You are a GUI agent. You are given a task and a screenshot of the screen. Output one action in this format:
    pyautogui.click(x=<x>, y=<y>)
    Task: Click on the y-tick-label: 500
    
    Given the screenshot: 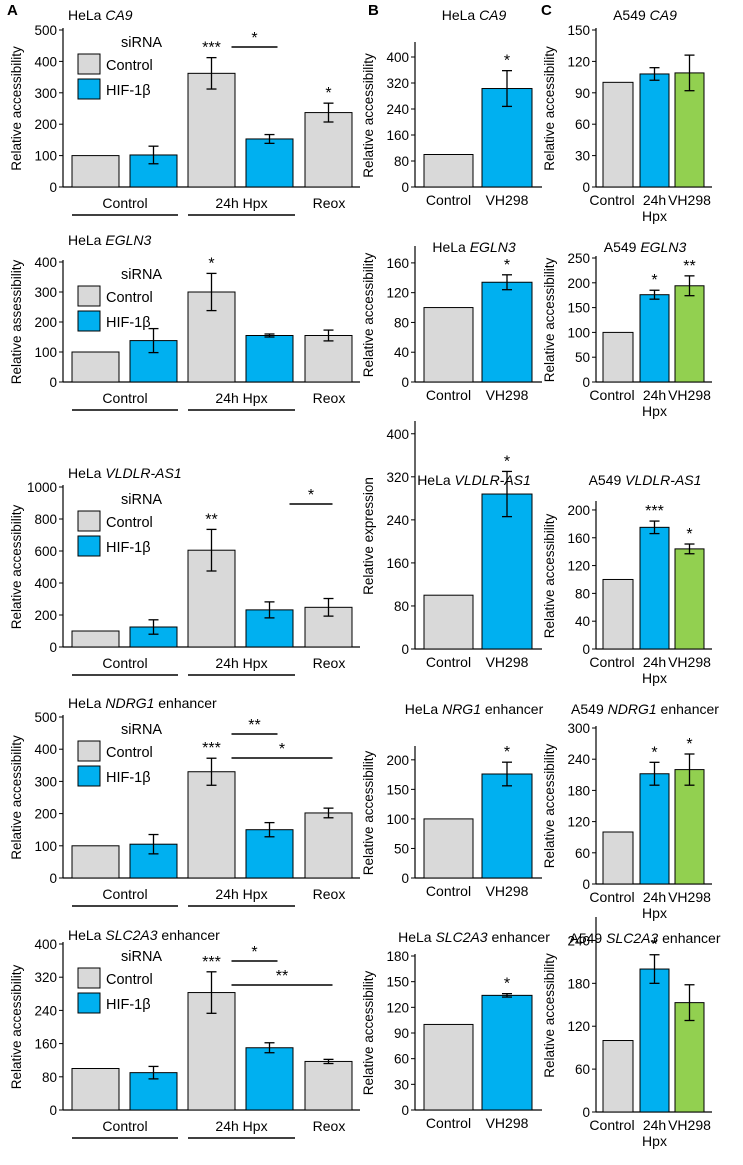 What is the action you would take?
    pyautogui.click(x=45, y=30)
    